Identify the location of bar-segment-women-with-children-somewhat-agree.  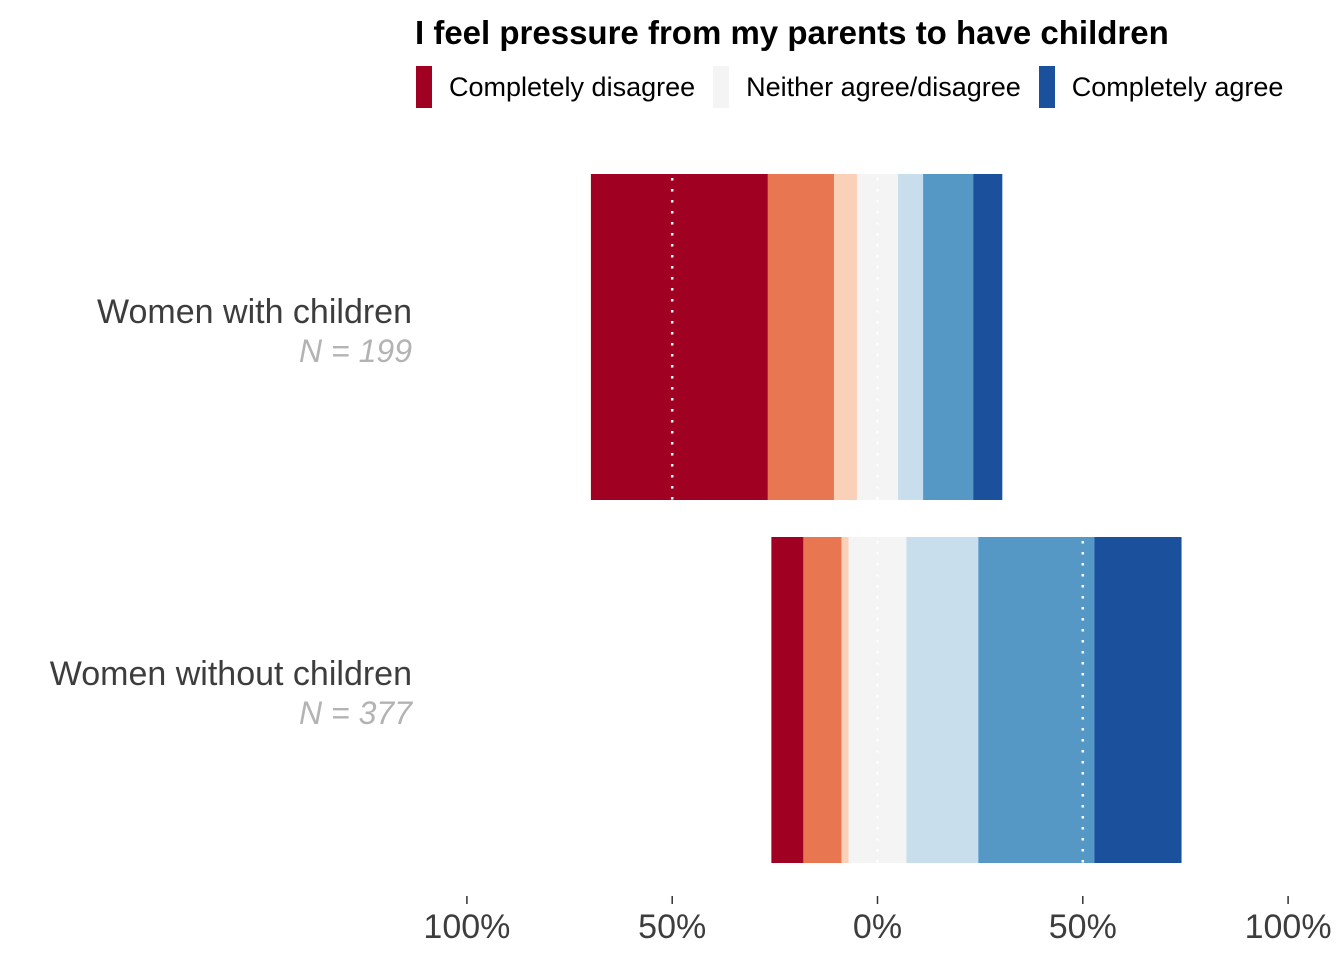
(911, 337).